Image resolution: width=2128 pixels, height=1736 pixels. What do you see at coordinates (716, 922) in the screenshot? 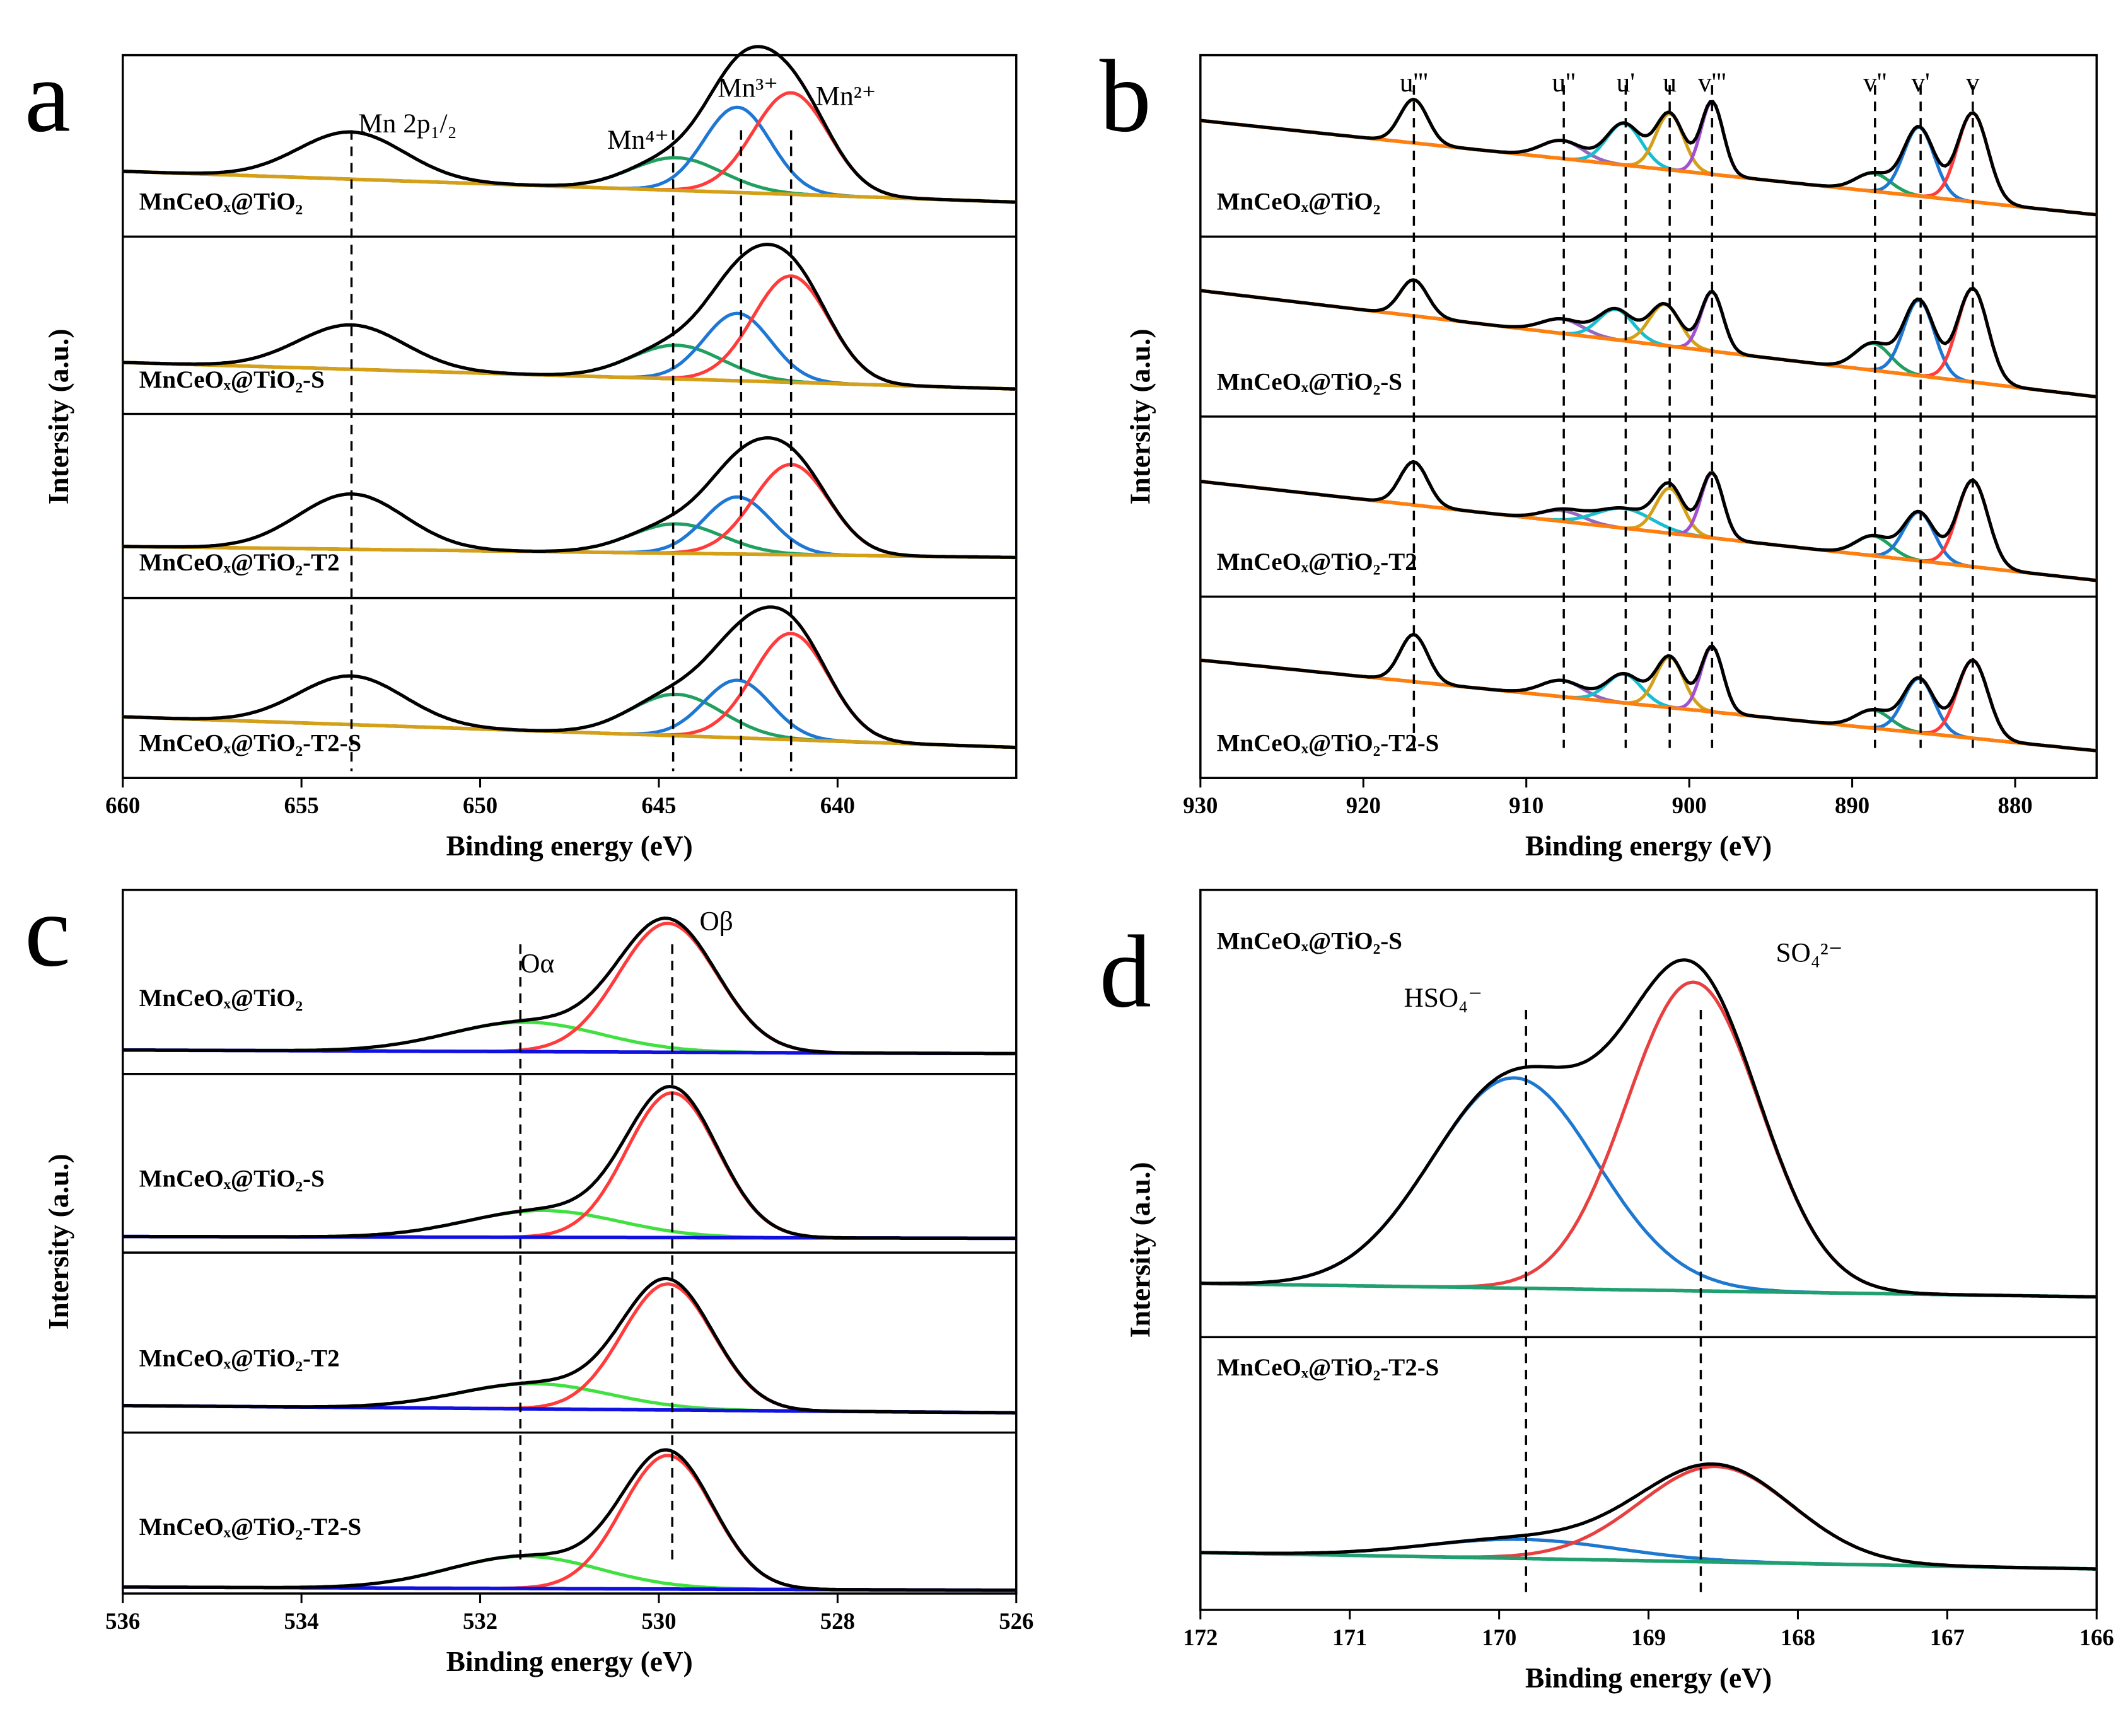
I see `peak-label: Oβ` at bounding box center [716, 922].